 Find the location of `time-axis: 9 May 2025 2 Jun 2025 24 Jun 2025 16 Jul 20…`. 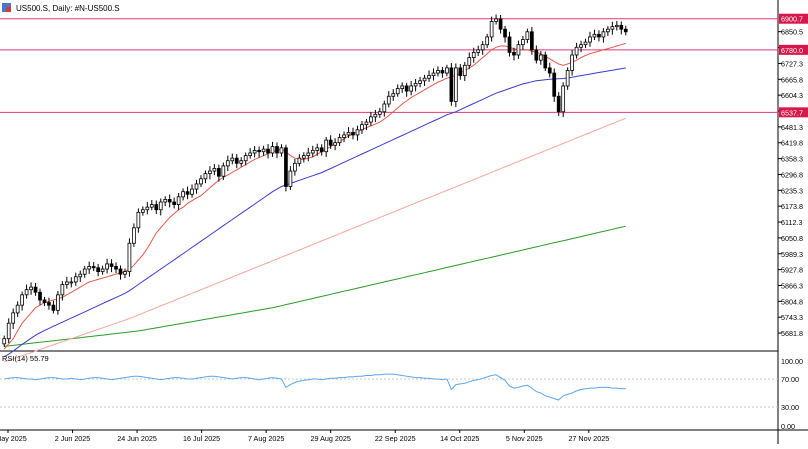

time-axis: 9 May 2025 2 Jun 2025 24 Jun 2025 16 Jul 20… is located at coordinates (304, 436).